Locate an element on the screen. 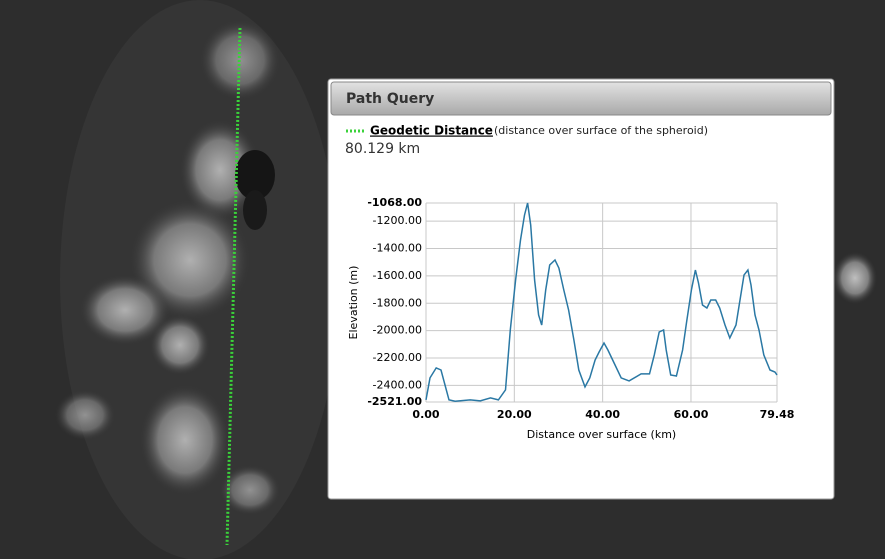  x-tick-label: 40.00 is located at coordinates (602, 414).